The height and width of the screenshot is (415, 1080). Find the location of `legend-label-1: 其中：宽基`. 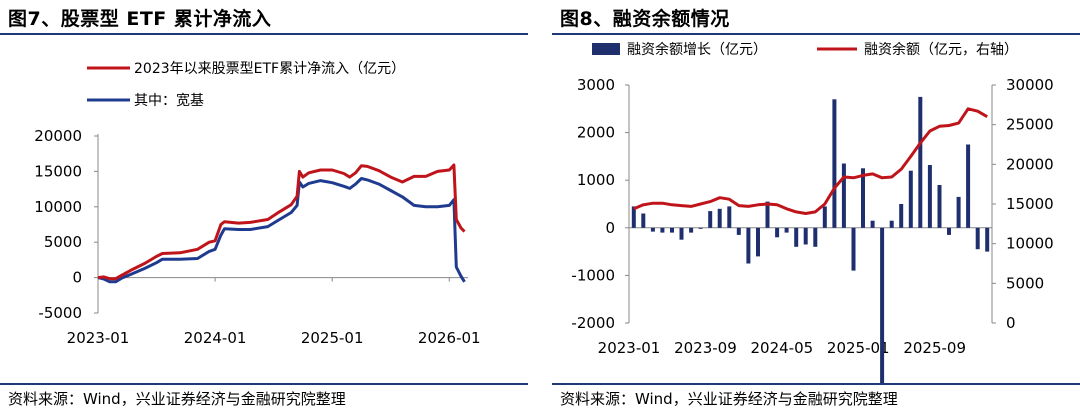

legend-label-1: 其中：宽基 is located at coordinates (169, 100).